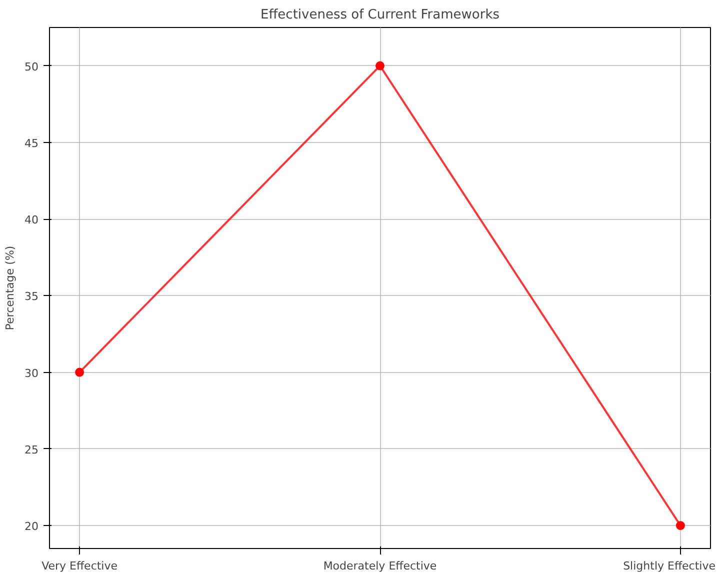  Describe the element at coordinates (669, 566) in the screenshot. I see `x-tick-label: Slightly Effective` at that location.